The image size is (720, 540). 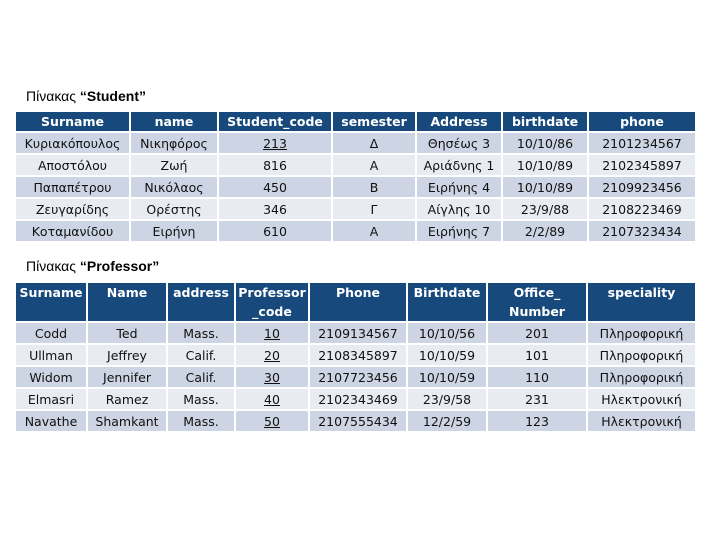 I want to click on table-cell: 2107723456, so click(x=358, y=377).